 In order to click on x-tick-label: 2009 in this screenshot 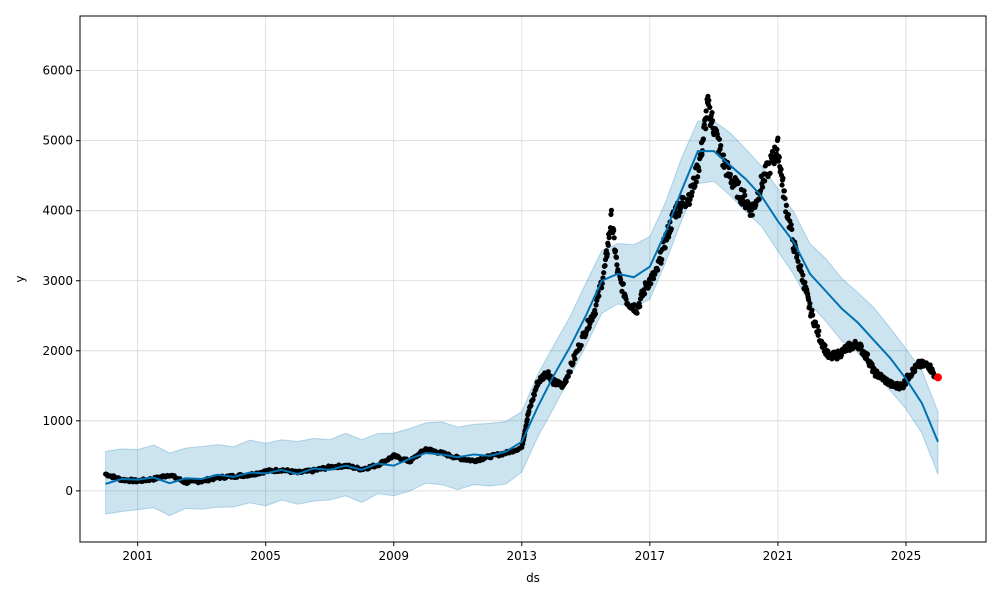, I will do `click(393, 556)`.